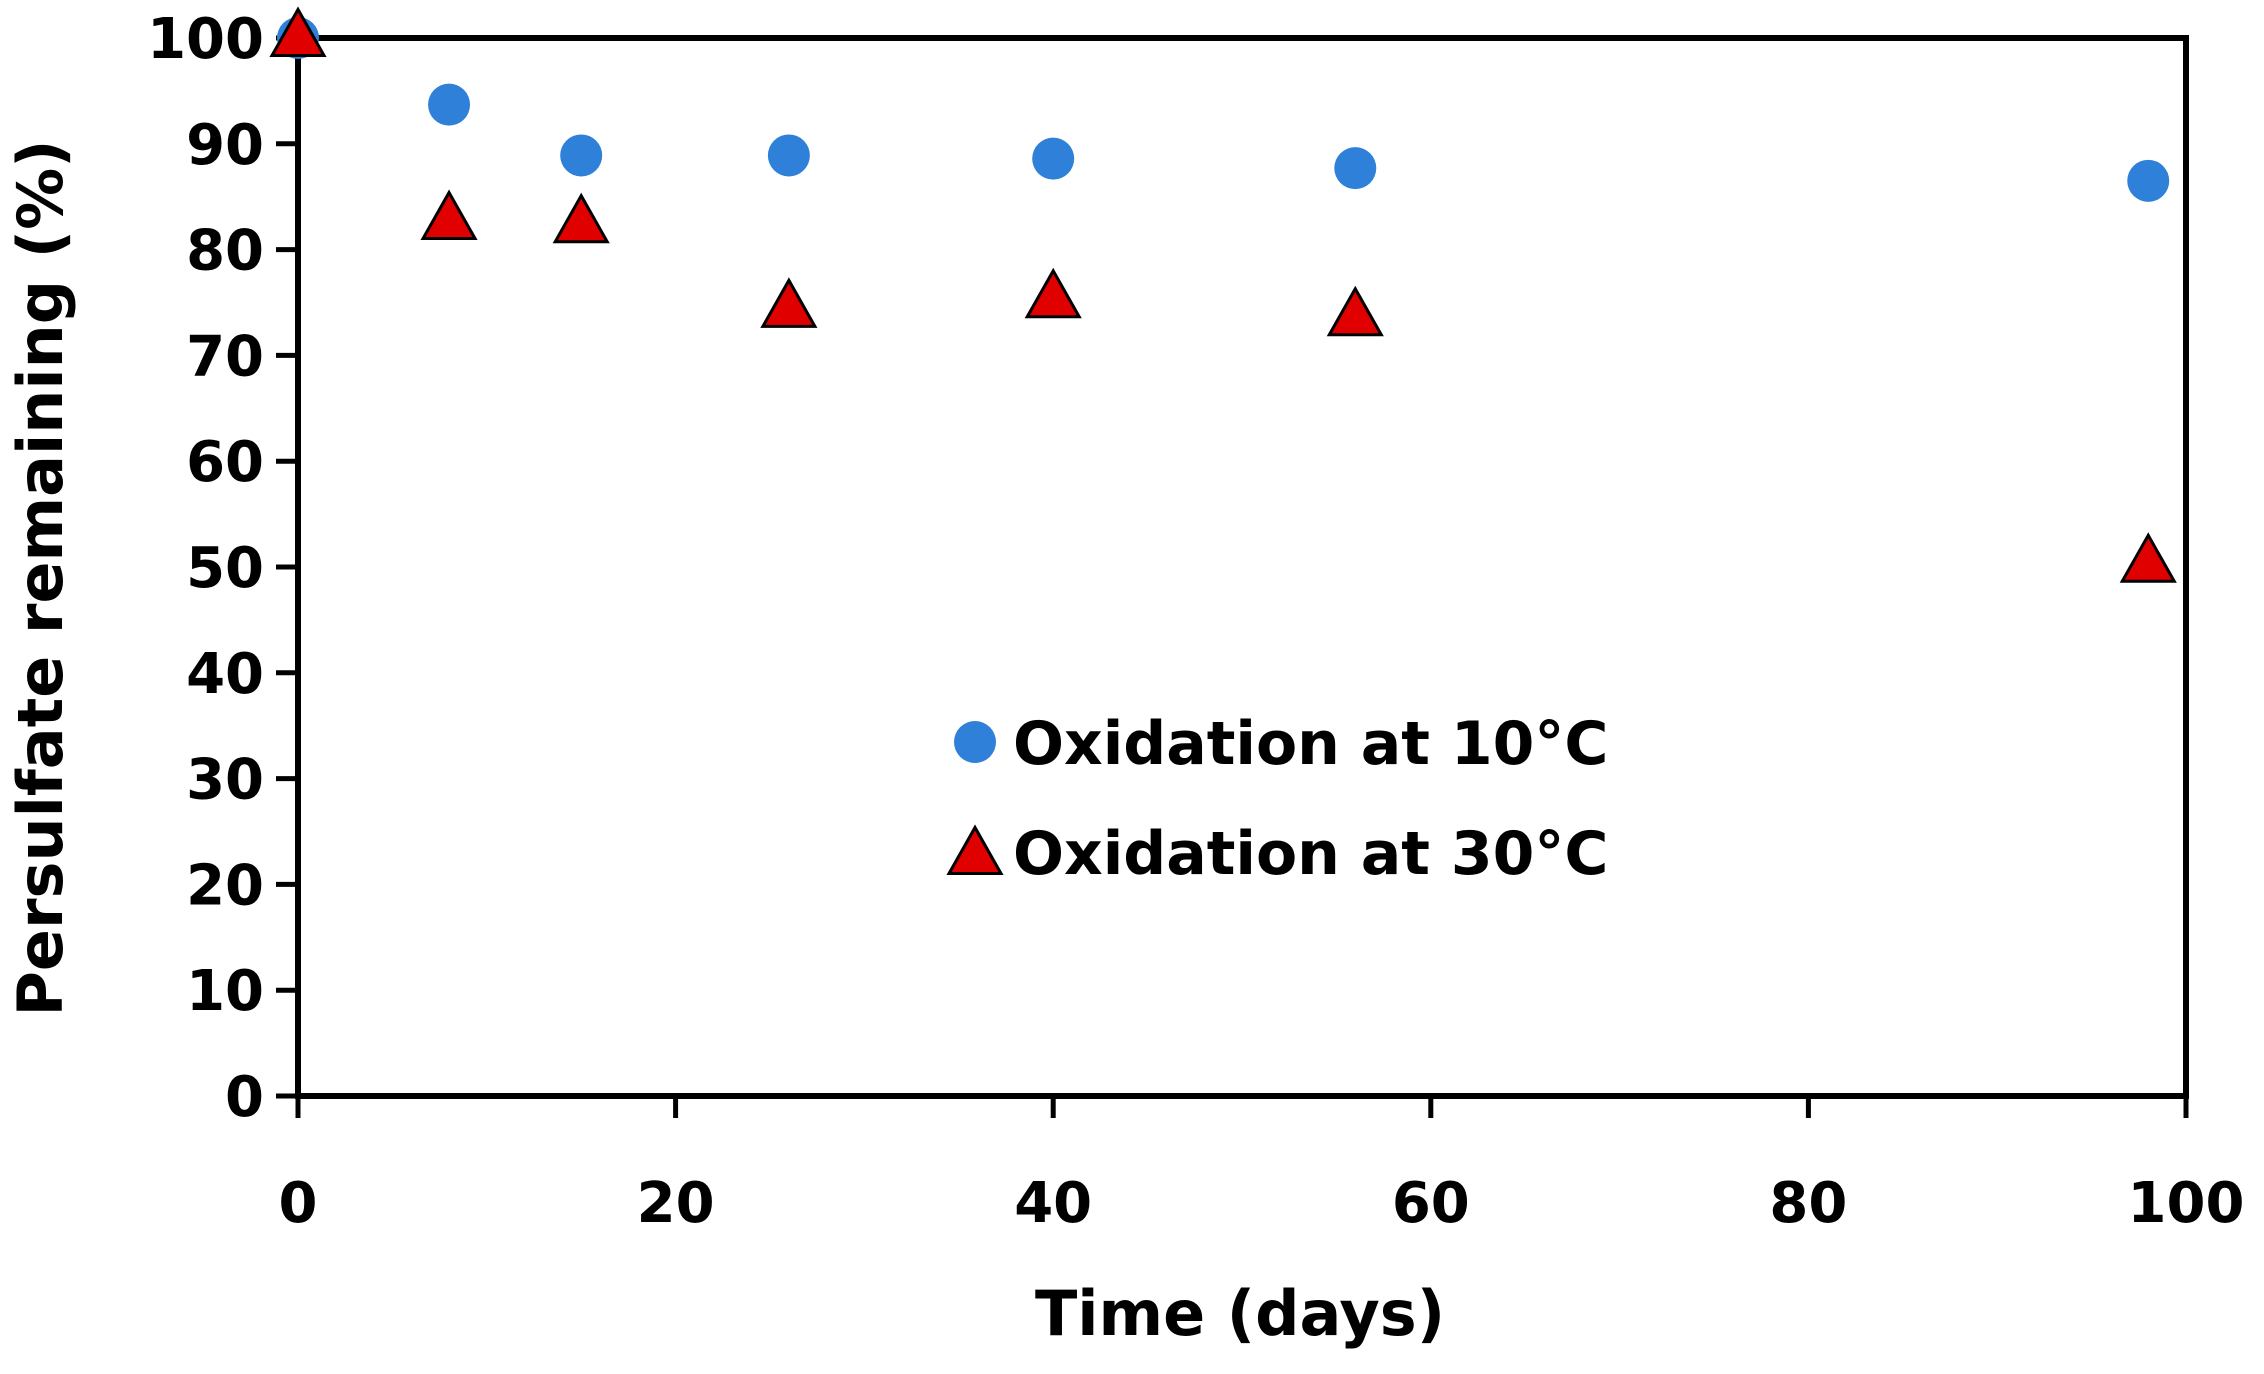  What do you see at coordinates (225, 251) in the screenshot?
I see `y-tick-label: 80` at bounding box center [225, 251].